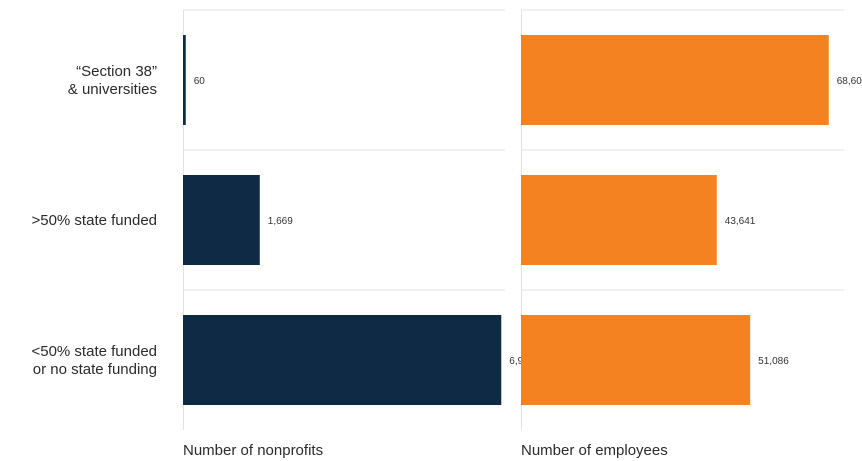 The width and height of the screenshot is (862, 461). I want to click on category-label-line: “Section 38”, so click(116, 71).